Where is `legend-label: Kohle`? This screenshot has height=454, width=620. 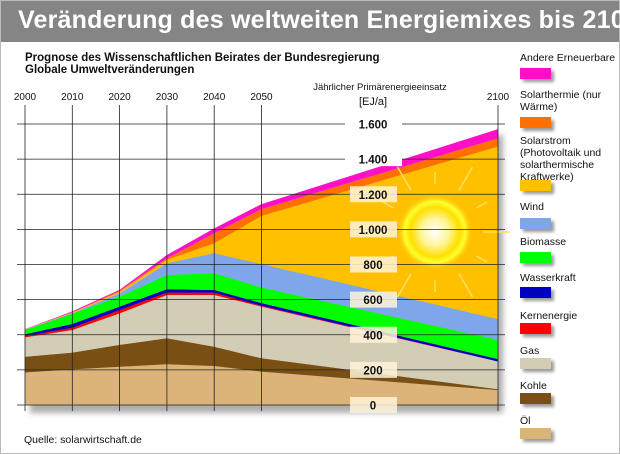
legend-label: Kohle is located at coordinates (533, 386).